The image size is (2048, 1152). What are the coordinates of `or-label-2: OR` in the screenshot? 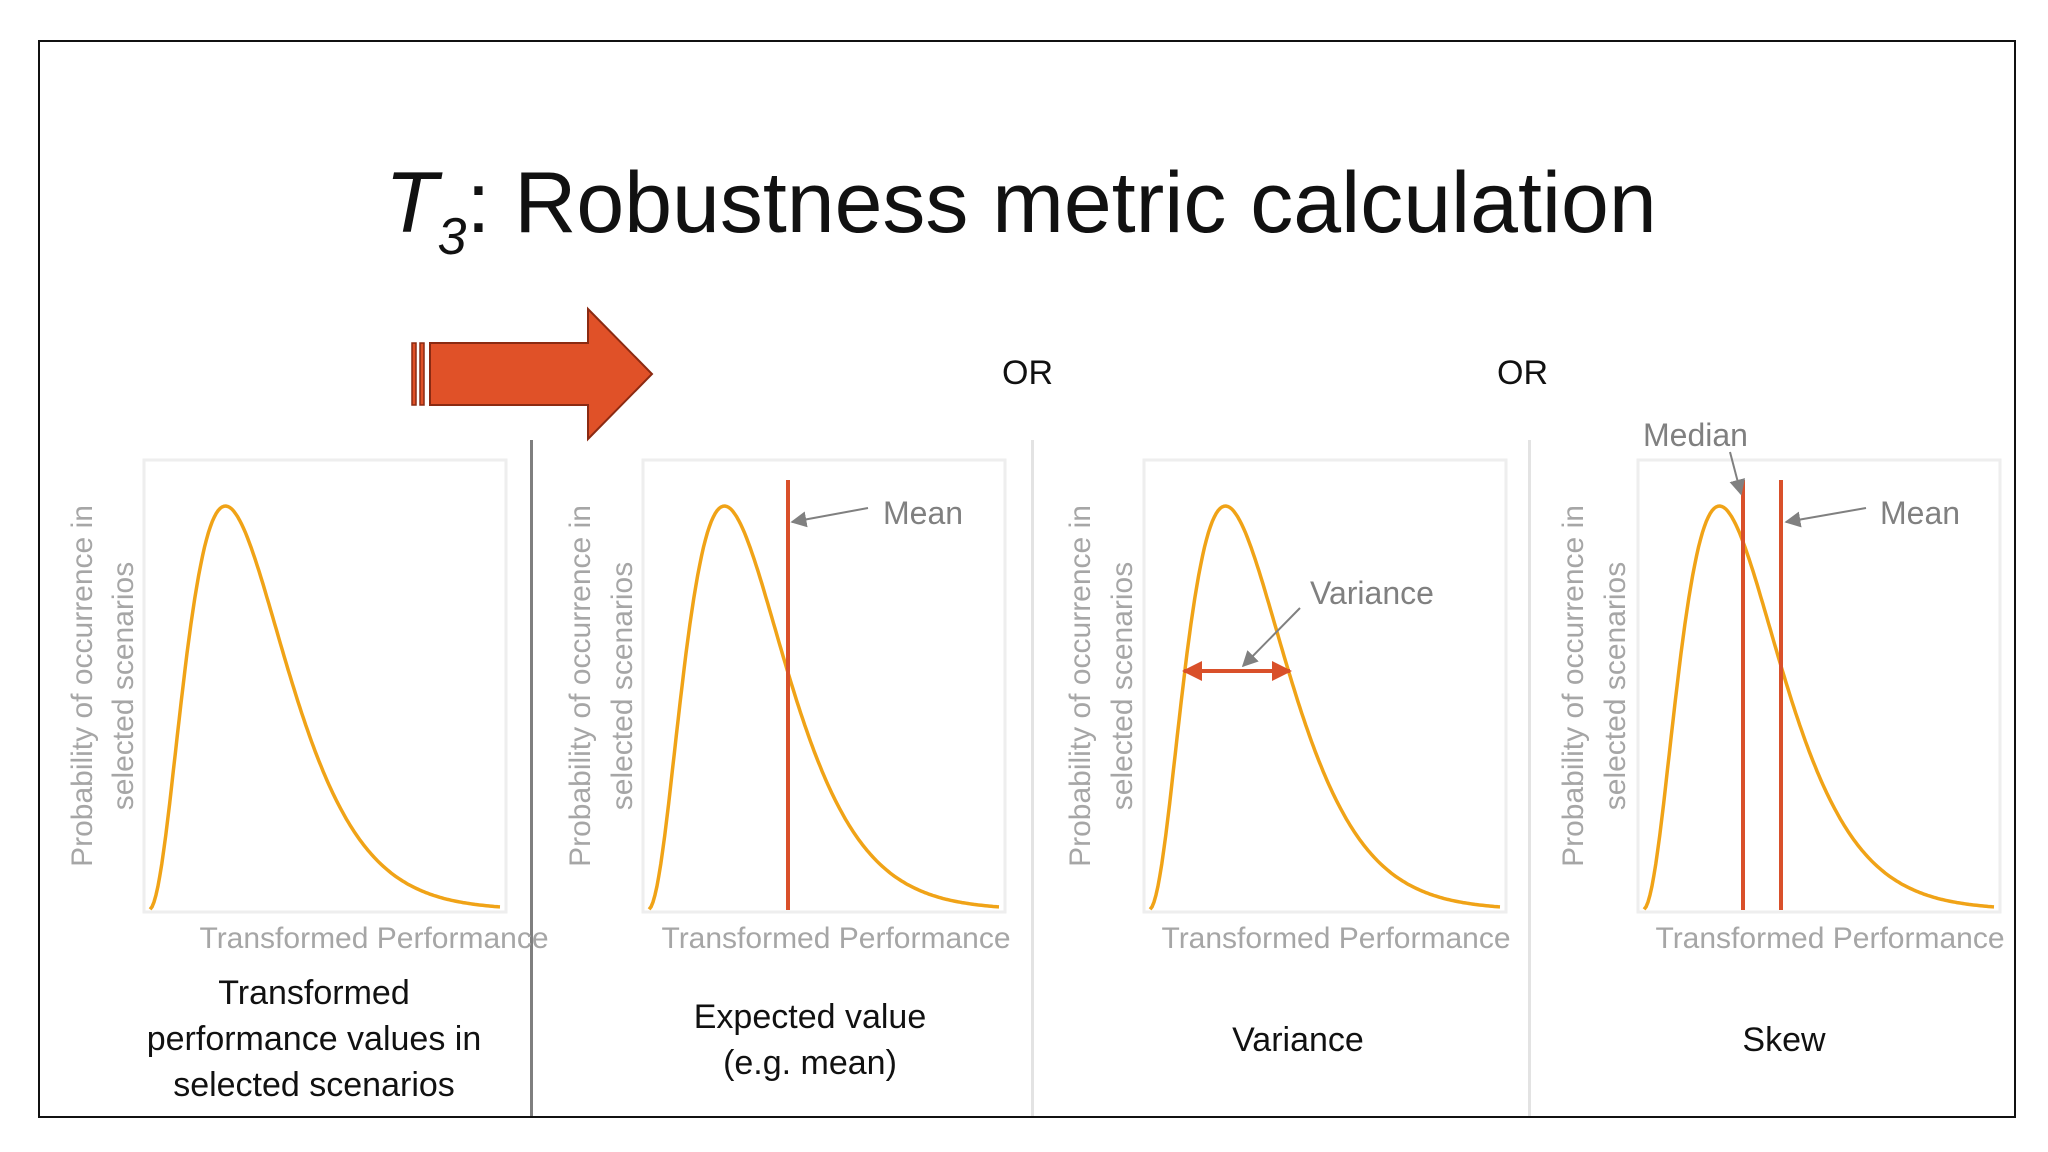 It's located at (1522, 373).